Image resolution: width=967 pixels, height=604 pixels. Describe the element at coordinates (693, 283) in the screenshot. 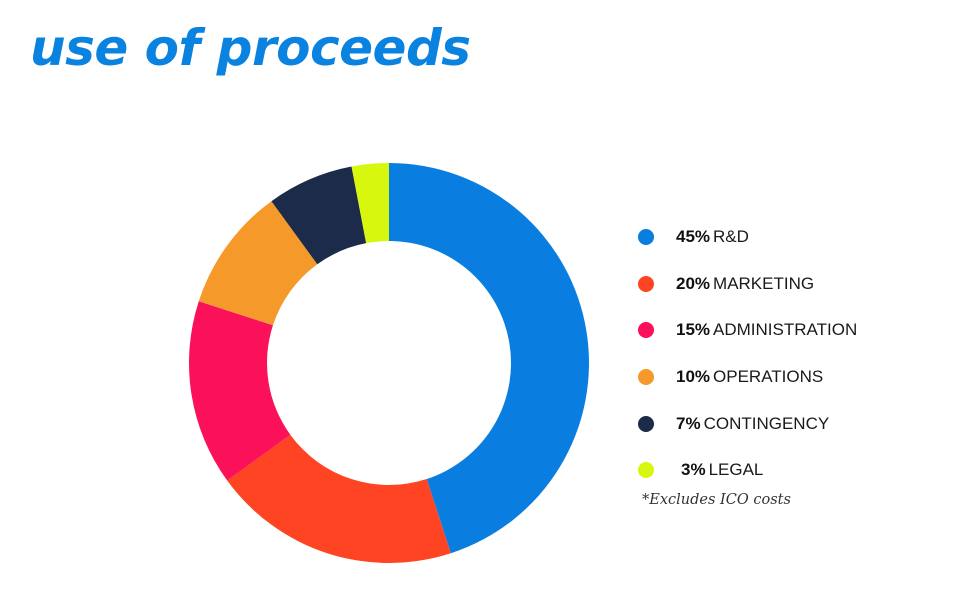

I see `legend-value-marketing: 20%` at that location.